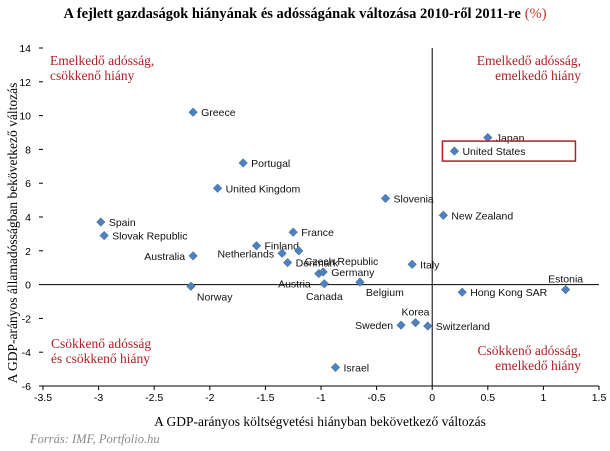 The image size is (610, 451). Describe the element at coordinates (28, 150) in the screenshot. I see `y-tick-label: 8` at that location.